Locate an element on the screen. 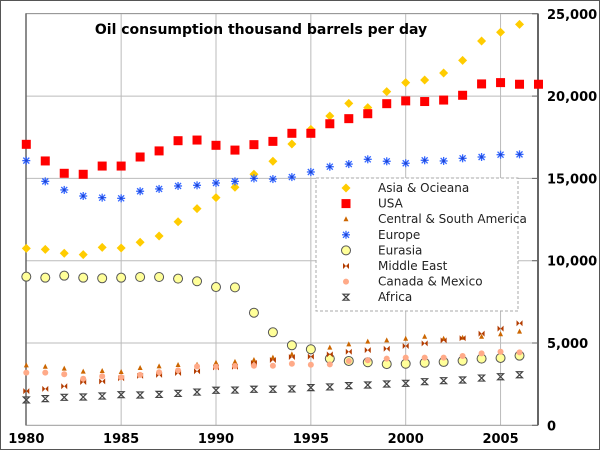  x-tick-label: 1990 is located at coordinates (216, 439).